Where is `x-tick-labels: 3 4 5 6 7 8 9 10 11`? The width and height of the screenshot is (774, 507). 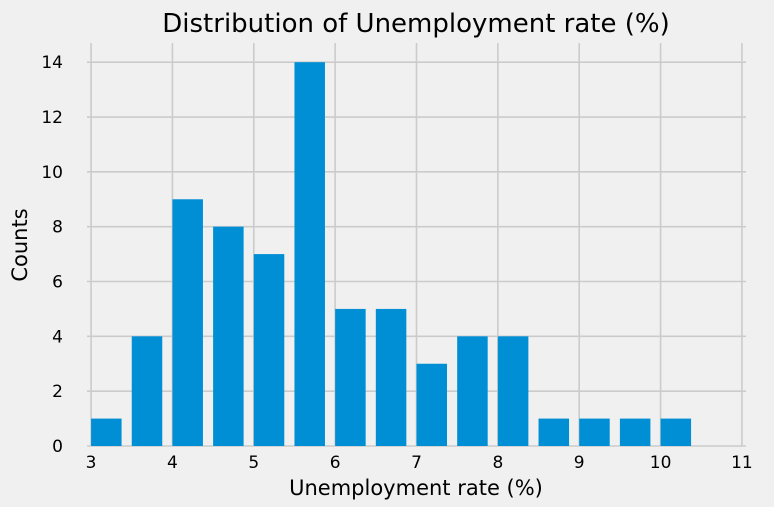 x-tick-labels: 3 4 5 6 7 8 9 10 11 is located at coordinates (419, 463).